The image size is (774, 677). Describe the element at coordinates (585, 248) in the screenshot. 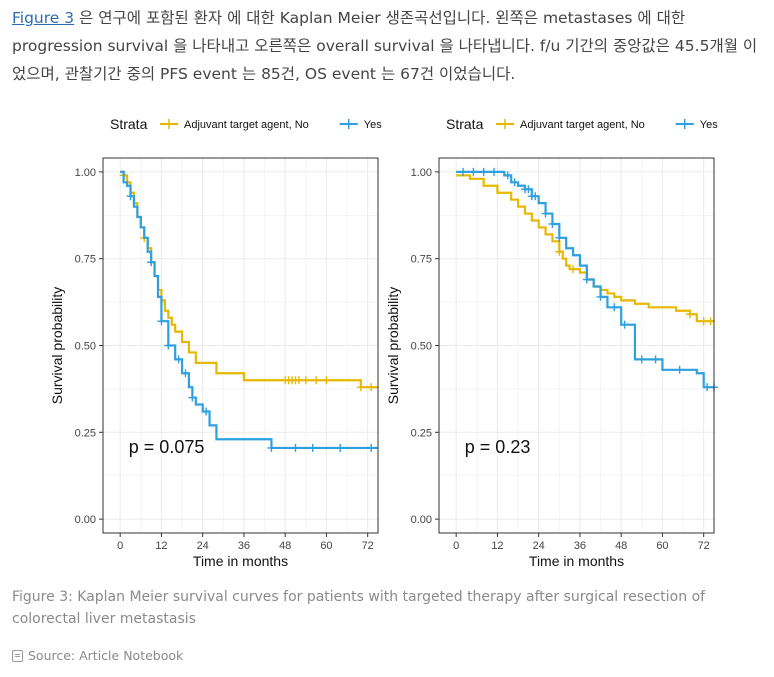

I see `km-curve-no` at that location.